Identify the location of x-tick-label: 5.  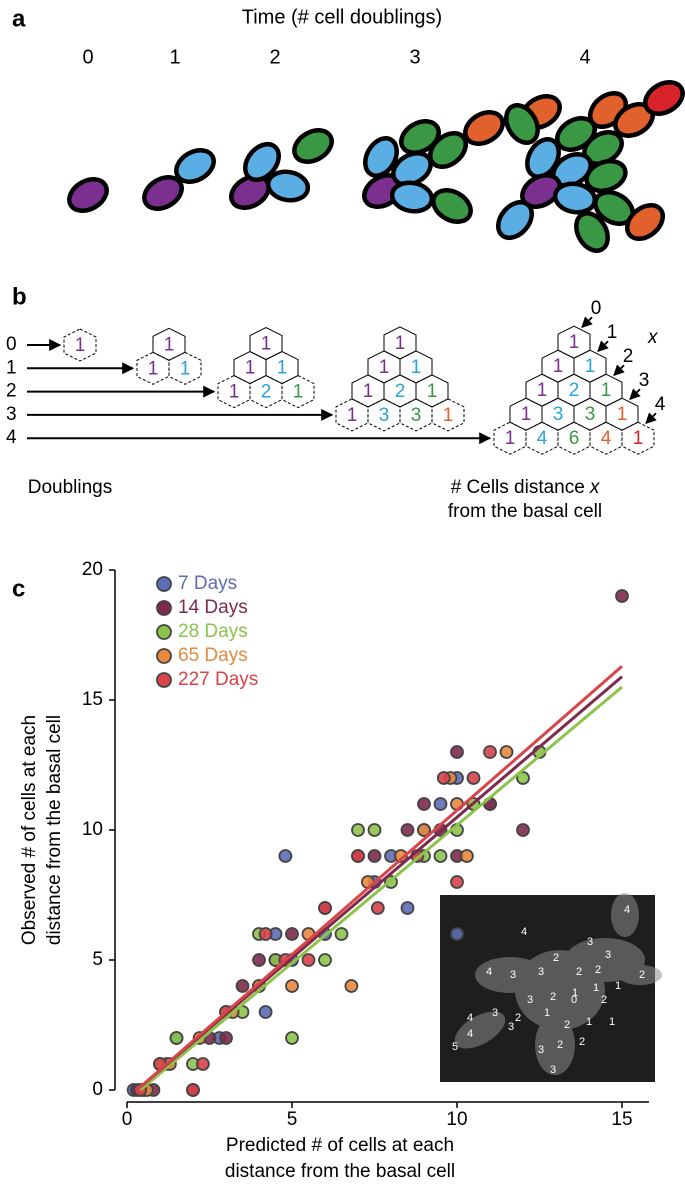
(292, 1119).